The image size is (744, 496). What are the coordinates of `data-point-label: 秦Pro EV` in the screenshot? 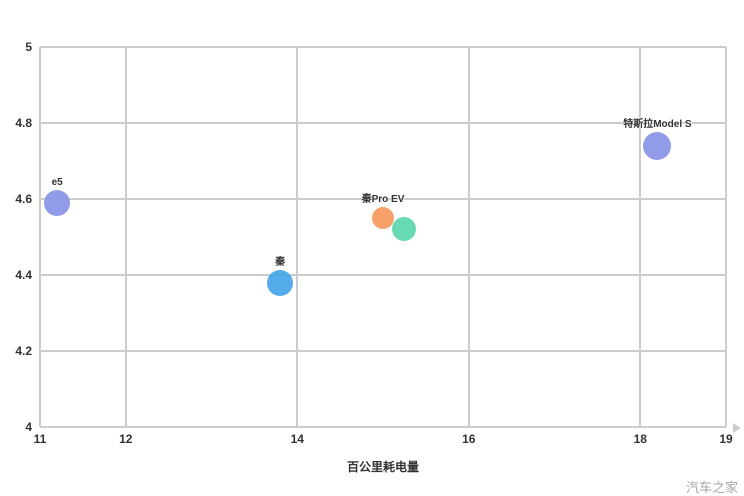 It's located at (383, 199).